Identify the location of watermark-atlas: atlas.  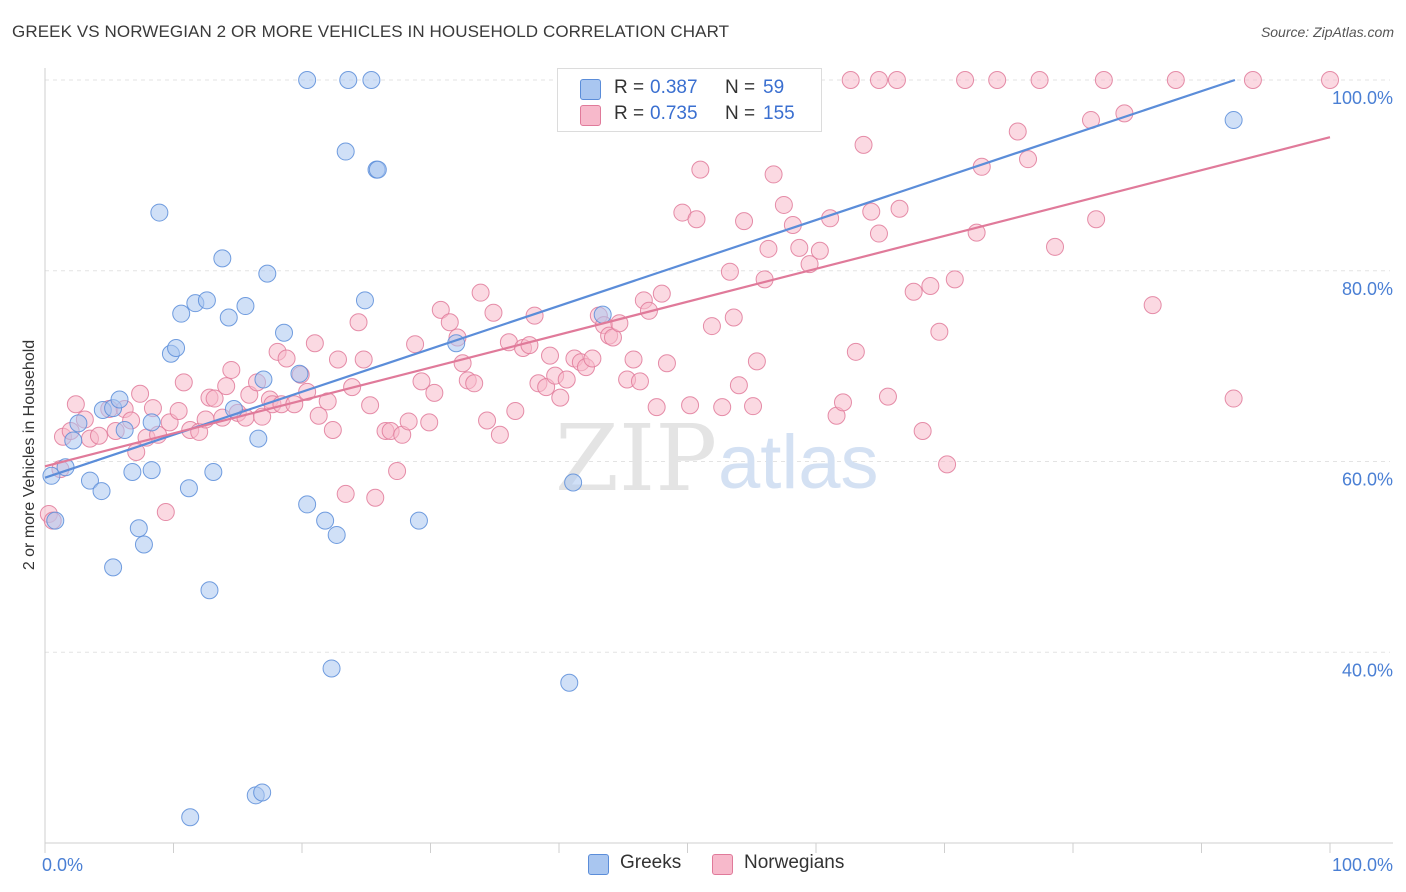
(798, 462).